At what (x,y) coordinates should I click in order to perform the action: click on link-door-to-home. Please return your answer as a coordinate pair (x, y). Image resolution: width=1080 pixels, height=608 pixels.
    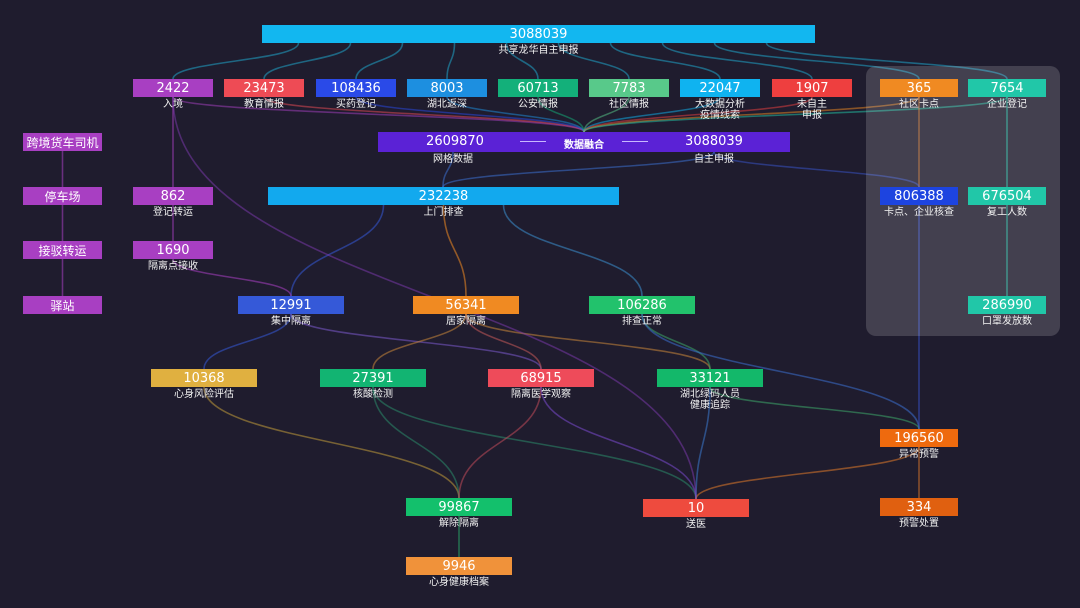
    Looking at the image, I should click on (454, 250).